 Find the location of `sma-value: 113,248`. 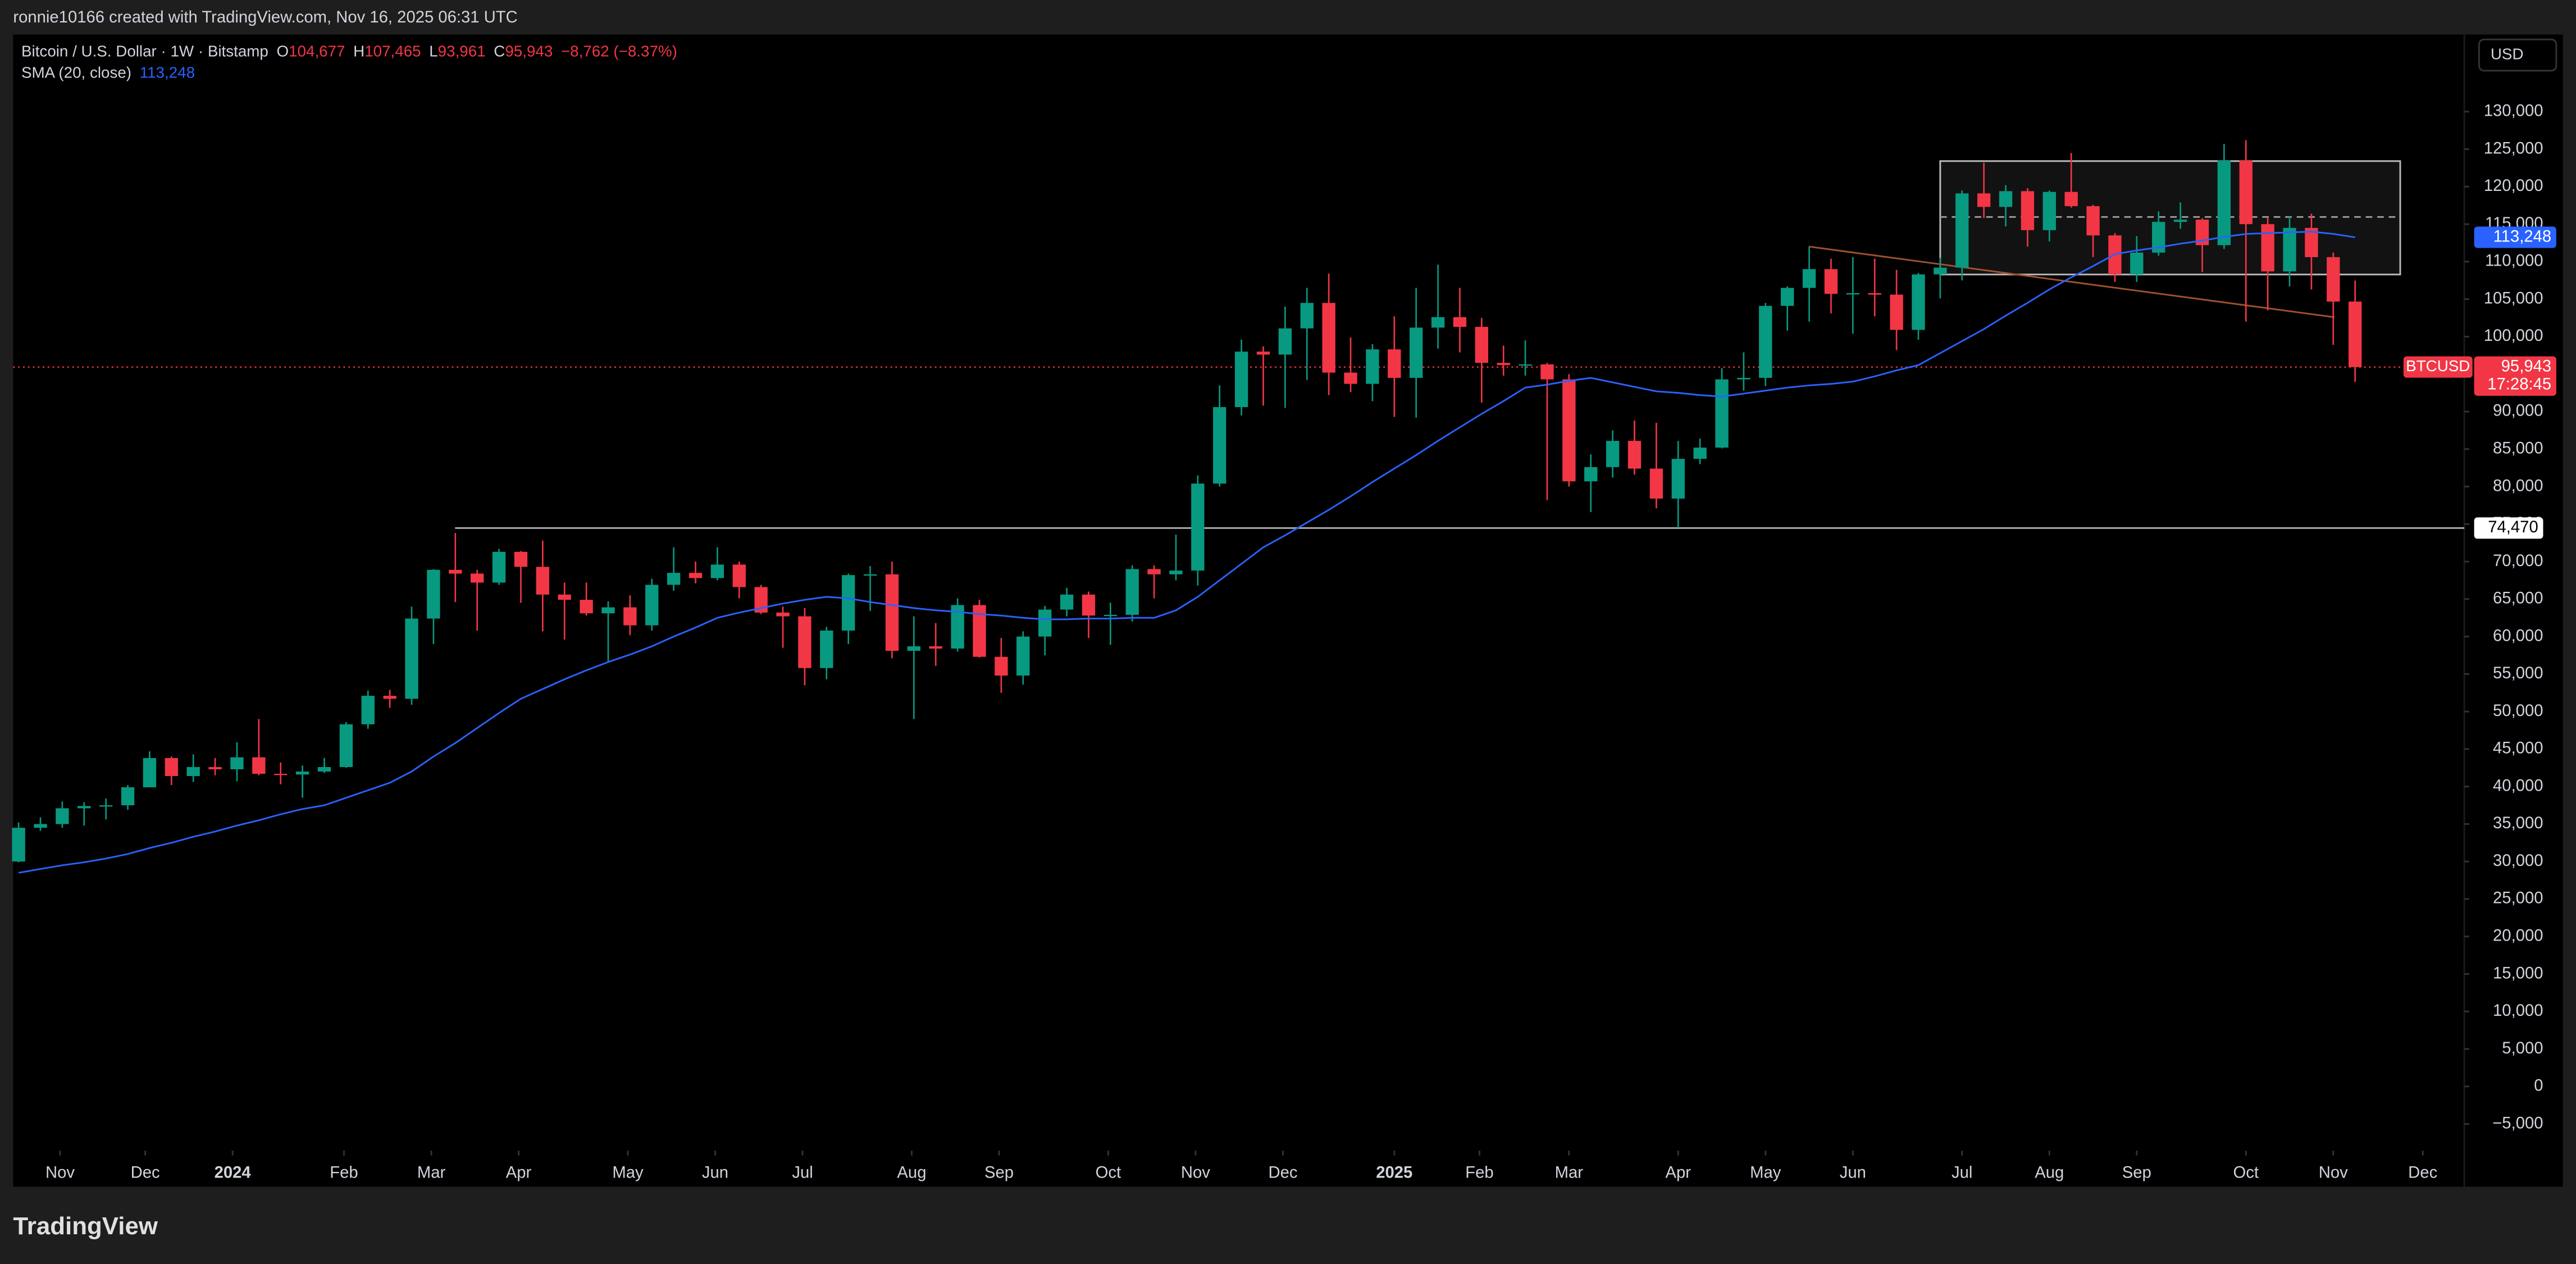

sma-value: 113,248 is located at coordinates (167, 72).